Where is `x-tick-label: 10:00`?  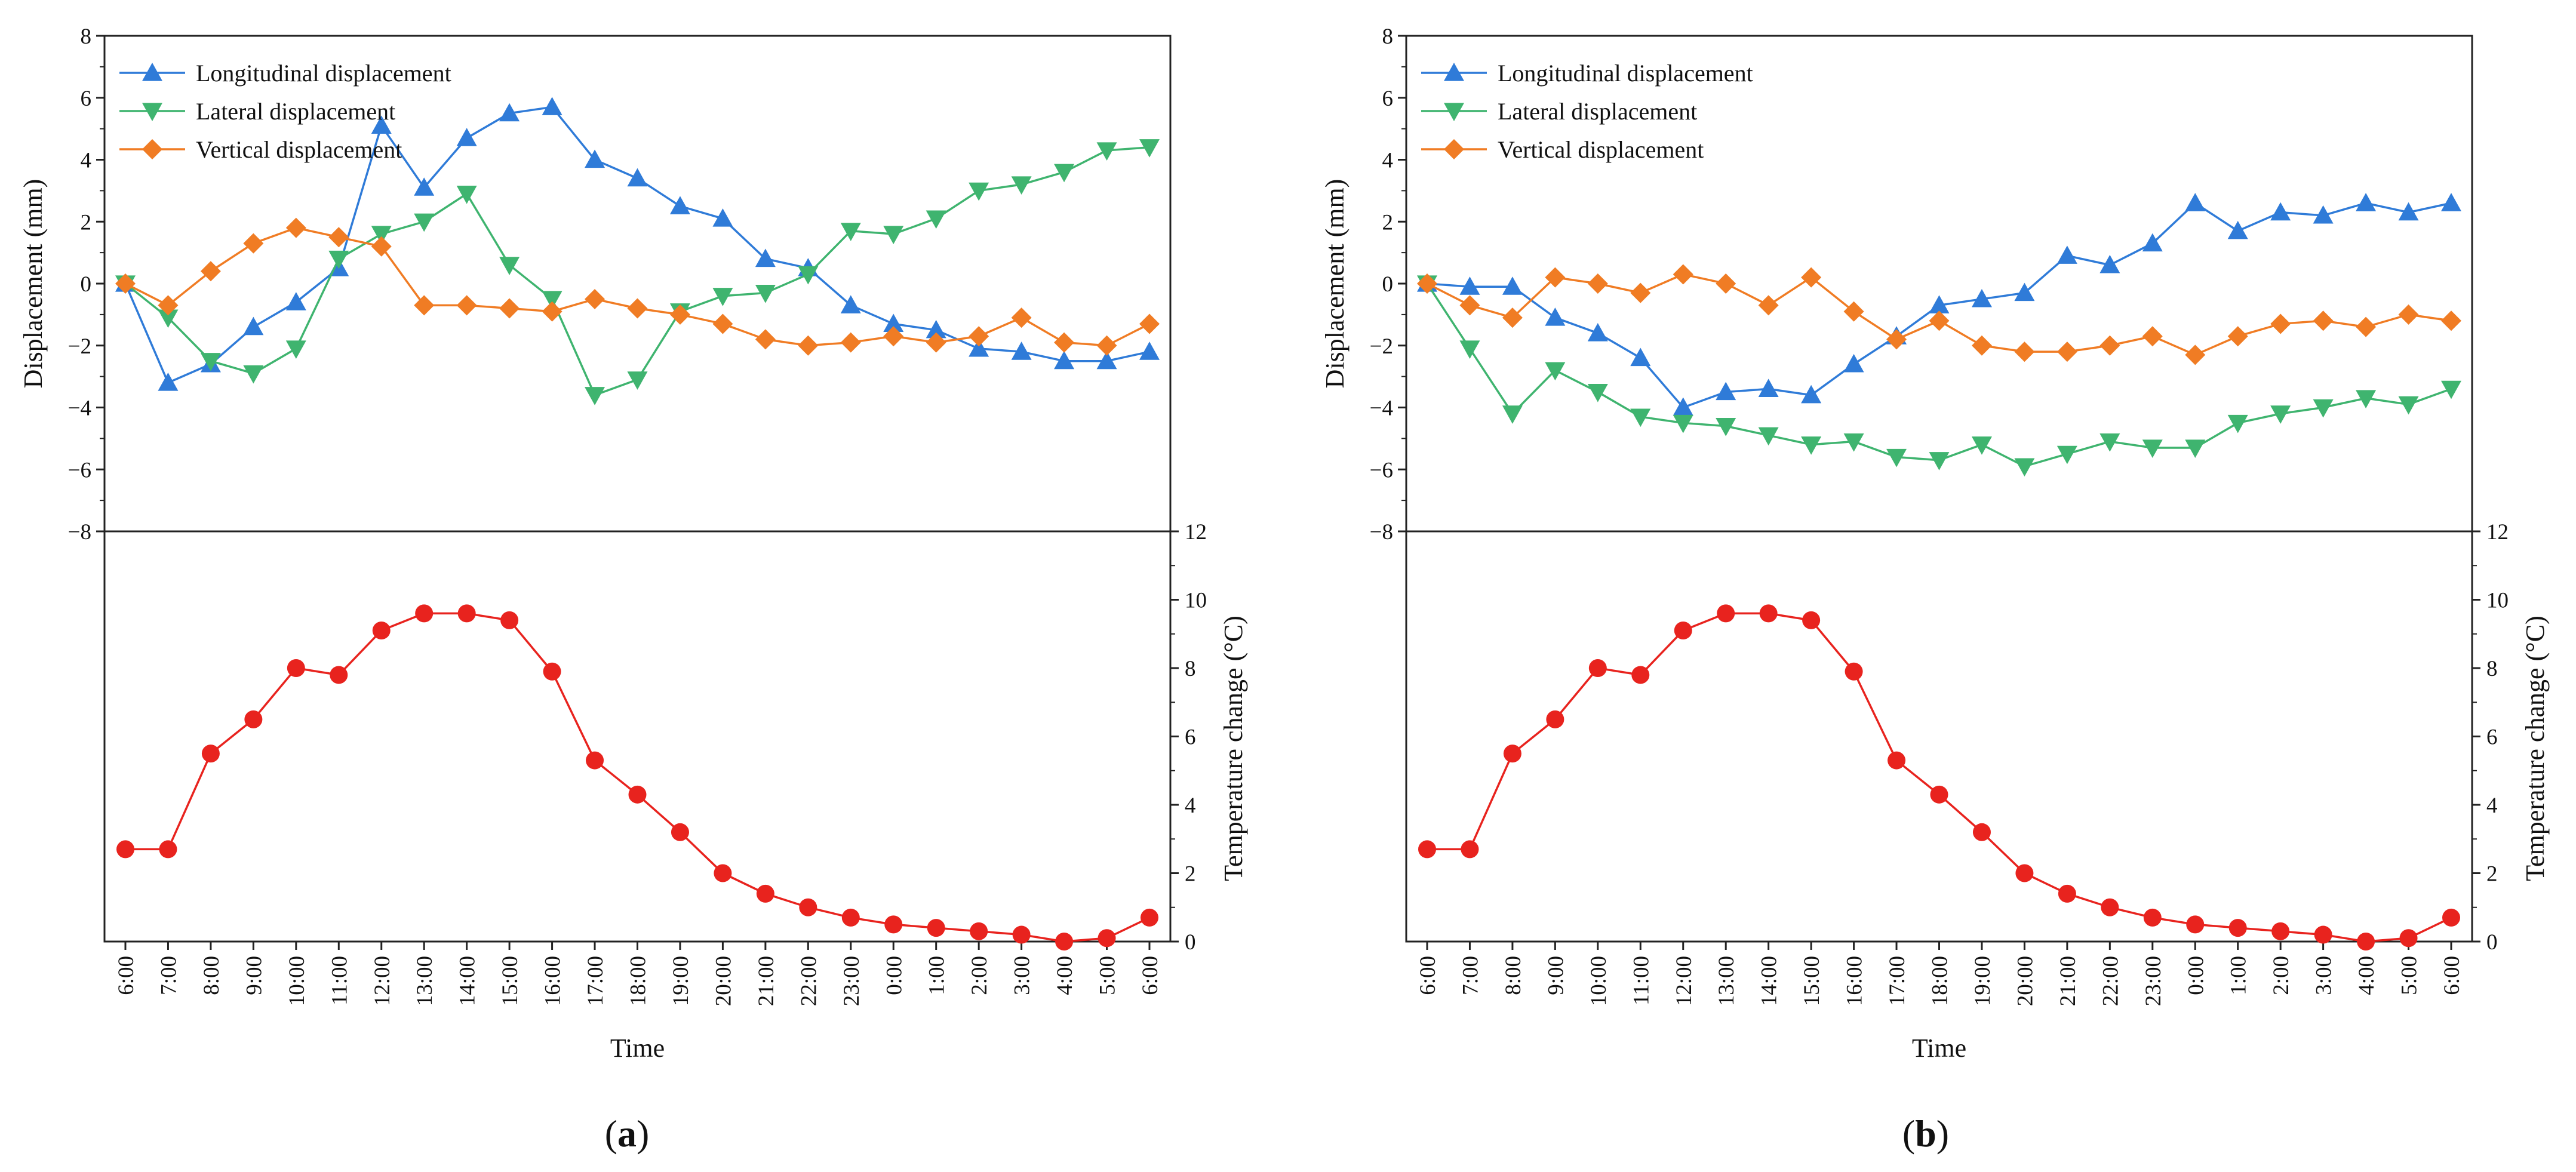 x-tick-label: 10:00 is located at coordinates (1599, 981).